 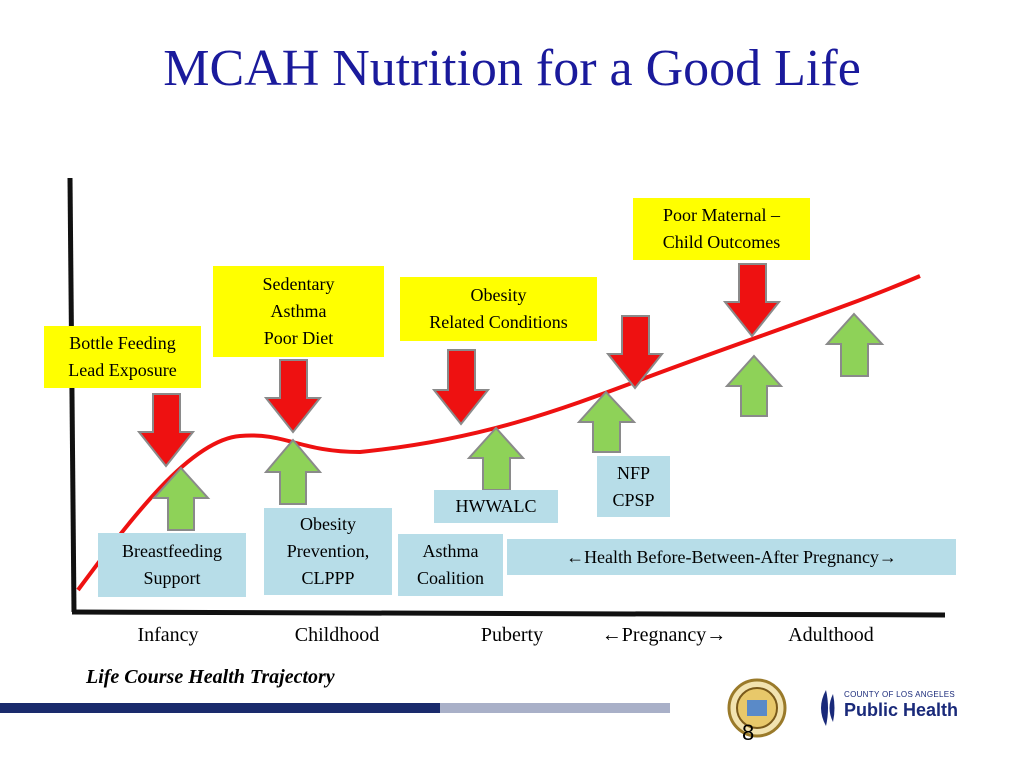 I want to click on stage-pregnancy: ←Pregnancy→, so click(x=664, y=635).